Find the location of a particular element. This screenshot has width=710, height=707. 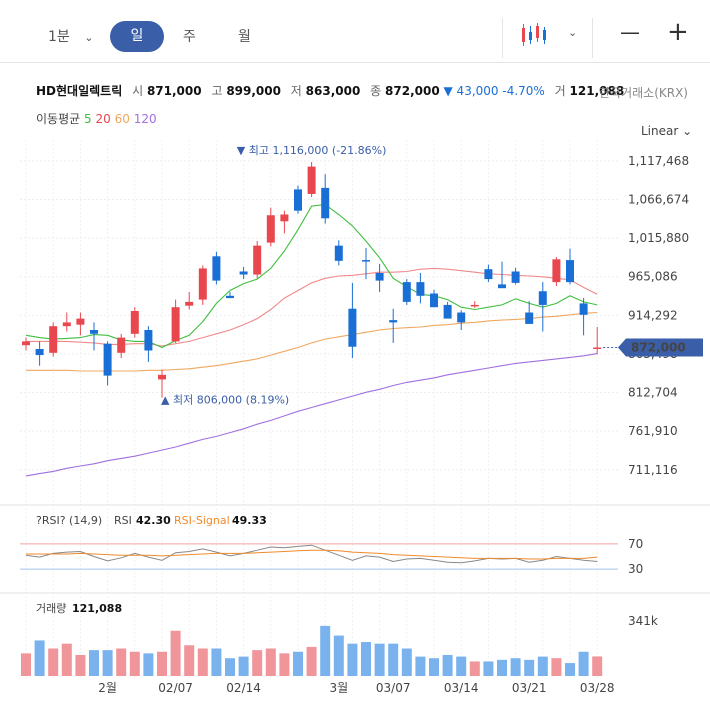

ma120-legend: 120 is located at coordinates (145, 119).